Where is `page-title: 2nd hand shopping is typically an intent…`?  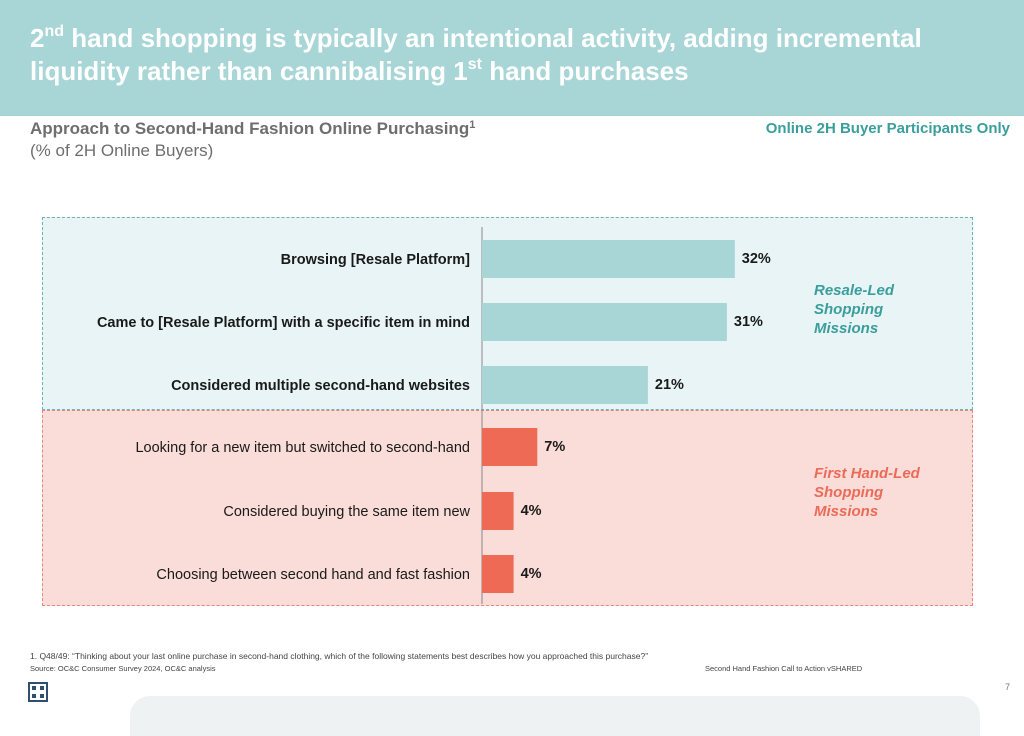 page-title: 2nd hand shopping is typically an intent… is located at coordinates (510, 55).